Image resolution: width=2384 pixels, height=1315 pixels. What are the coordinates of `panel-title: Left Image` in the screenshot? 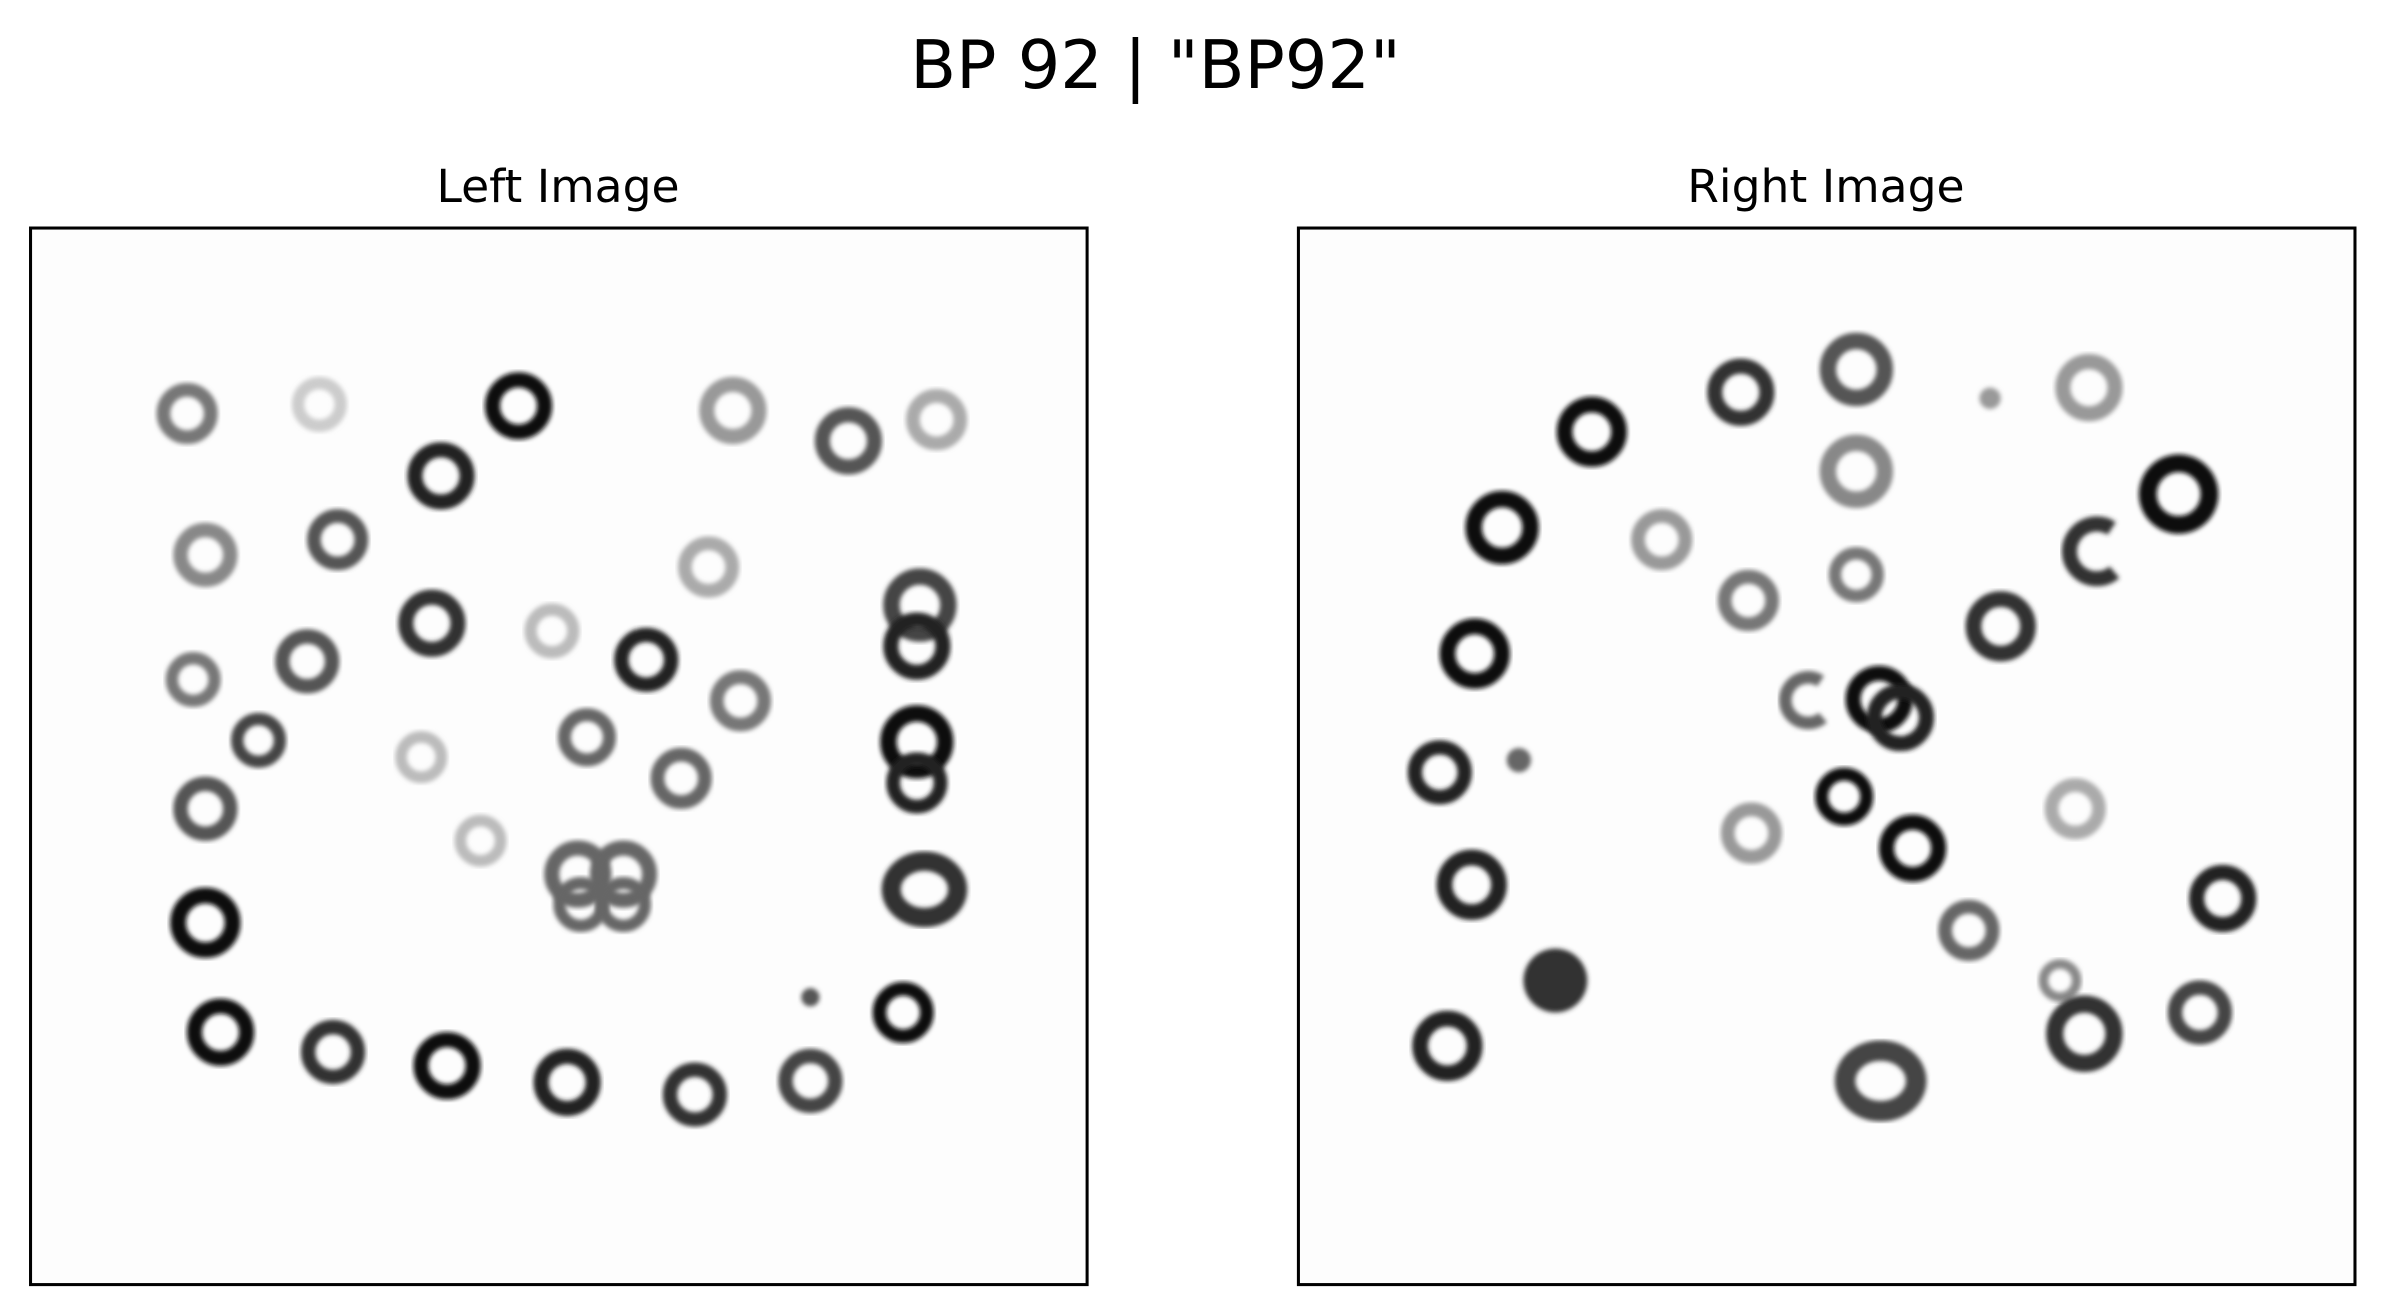 It's located at (558, 186).